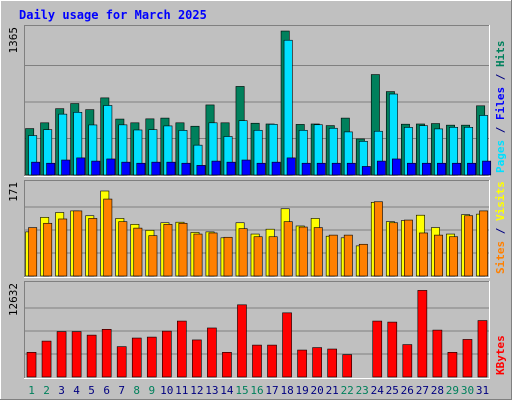  I want to click on day-label-11: 11, so click(181, 390).